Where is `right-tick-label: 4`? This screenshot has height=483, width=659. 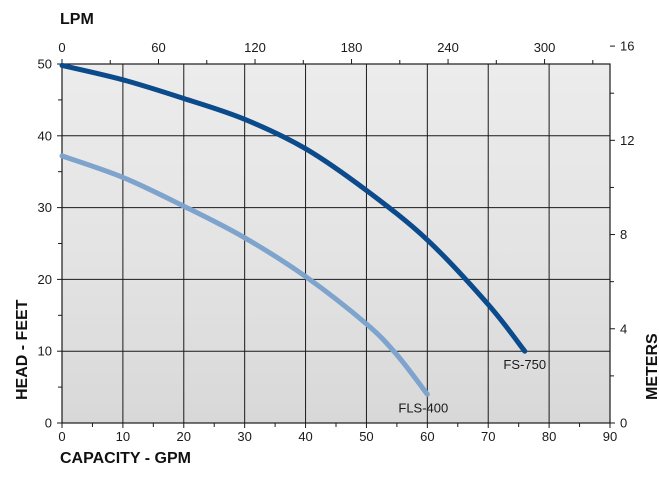 right-tick-label: 4 is located at coordinates (623, 328).